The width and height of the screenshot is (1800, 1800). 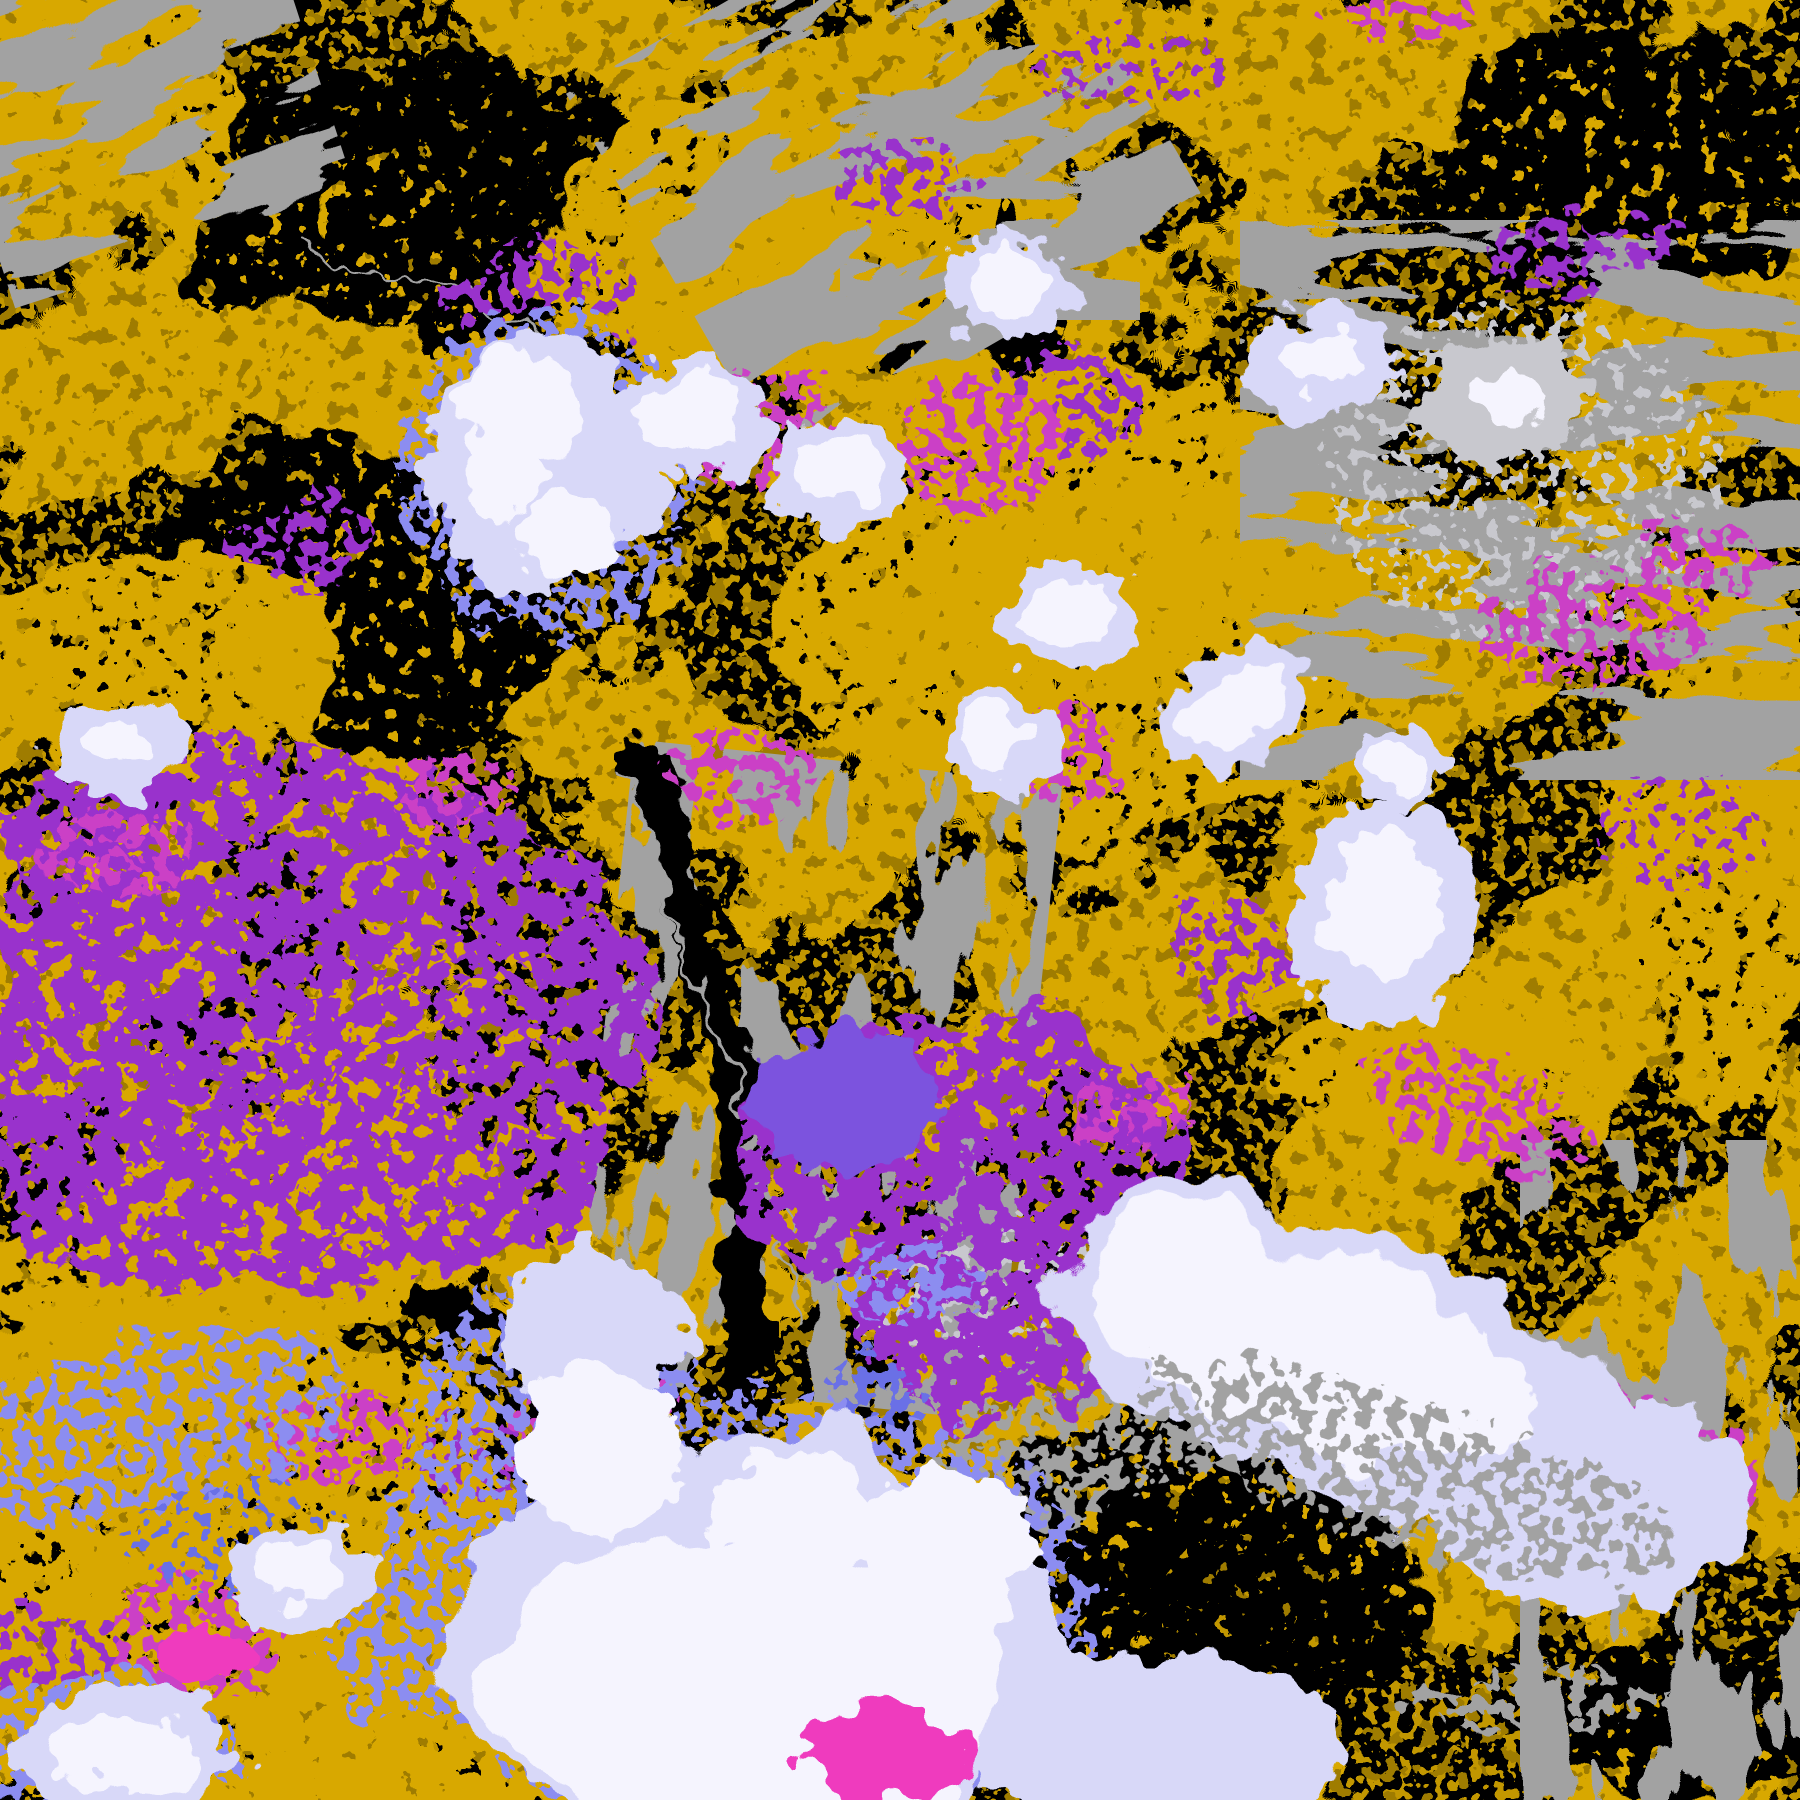 What do you see at coordinates (1520, 470) in the screenshot?
I see `gray-cloud-speckle` at bounding box center [1520, 470].